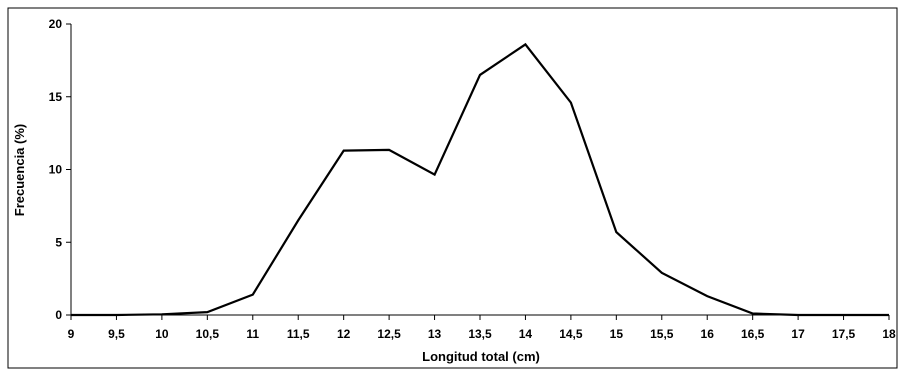 The height and width of the screenshot is (374, 899). What do you see at coordinates (662, 334) in the screenshot?
I see `x-tick-label: 15,5` at bounding box center [662, 334].